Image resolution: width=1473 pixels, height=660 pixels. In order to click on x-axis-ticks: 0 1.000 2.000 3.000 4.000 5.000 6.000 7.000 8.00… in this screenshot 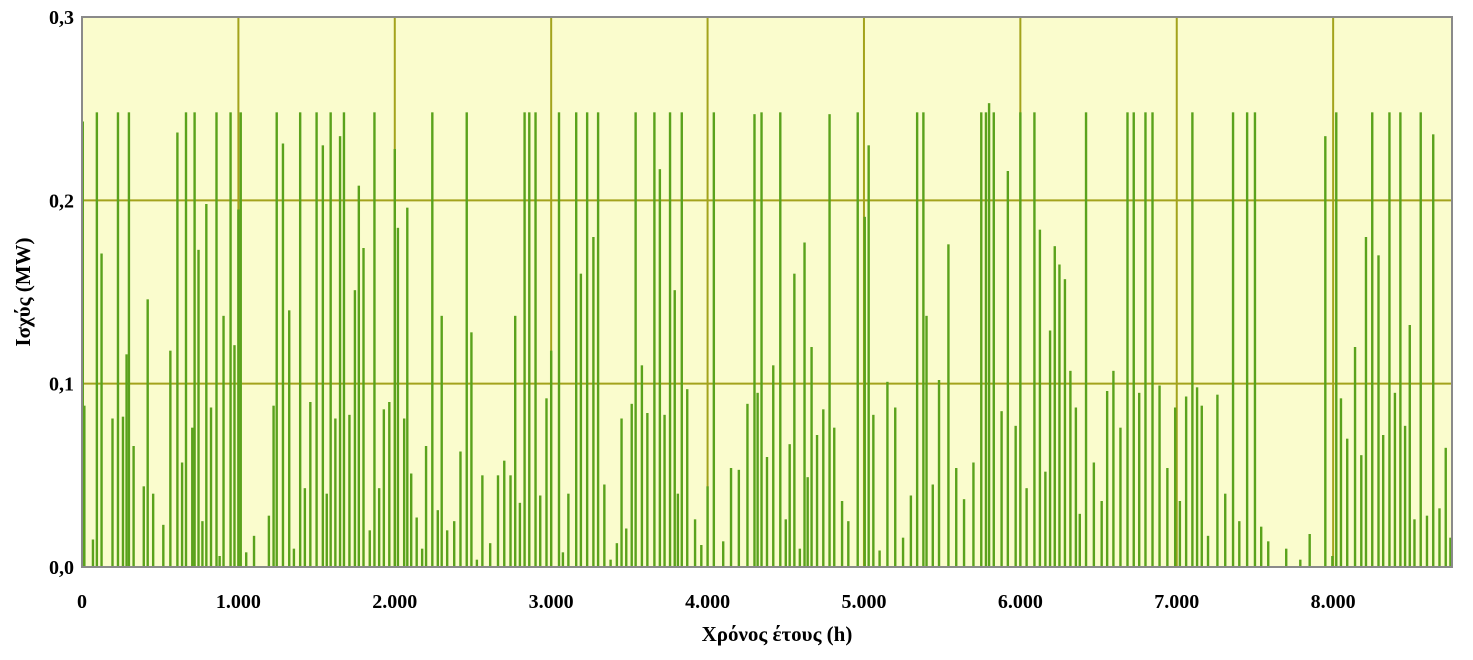, I will do `click(716, 602)`.